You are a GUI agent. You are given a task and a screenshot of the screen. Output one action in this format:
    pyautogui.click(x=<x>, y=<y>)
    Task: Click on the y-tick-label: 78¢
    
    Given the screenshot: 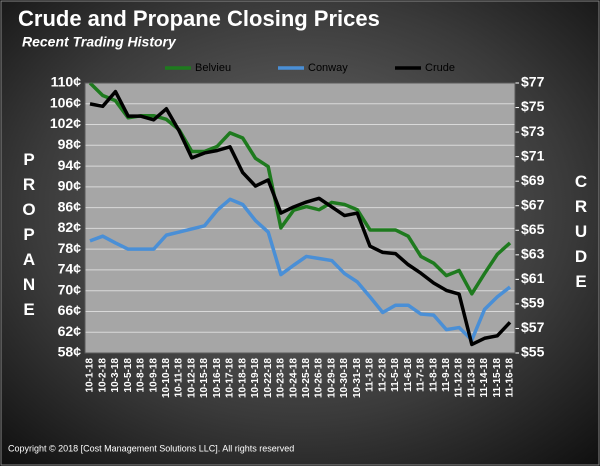 What is the action you would take?
    pyautogui.click(x=70, y=248)
    